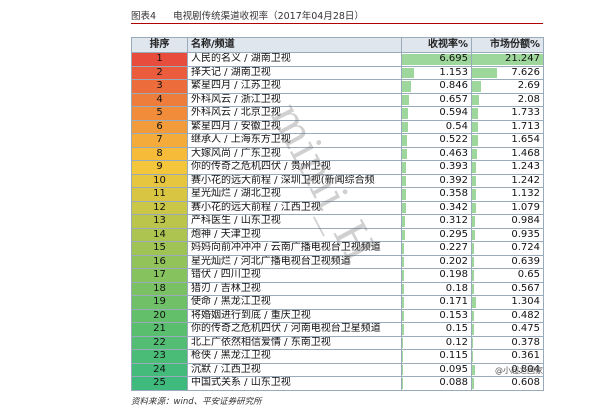  Describe the element at coordinates (436, 288) in the screenshot. I see `rating-cell: 0.18` at that location.